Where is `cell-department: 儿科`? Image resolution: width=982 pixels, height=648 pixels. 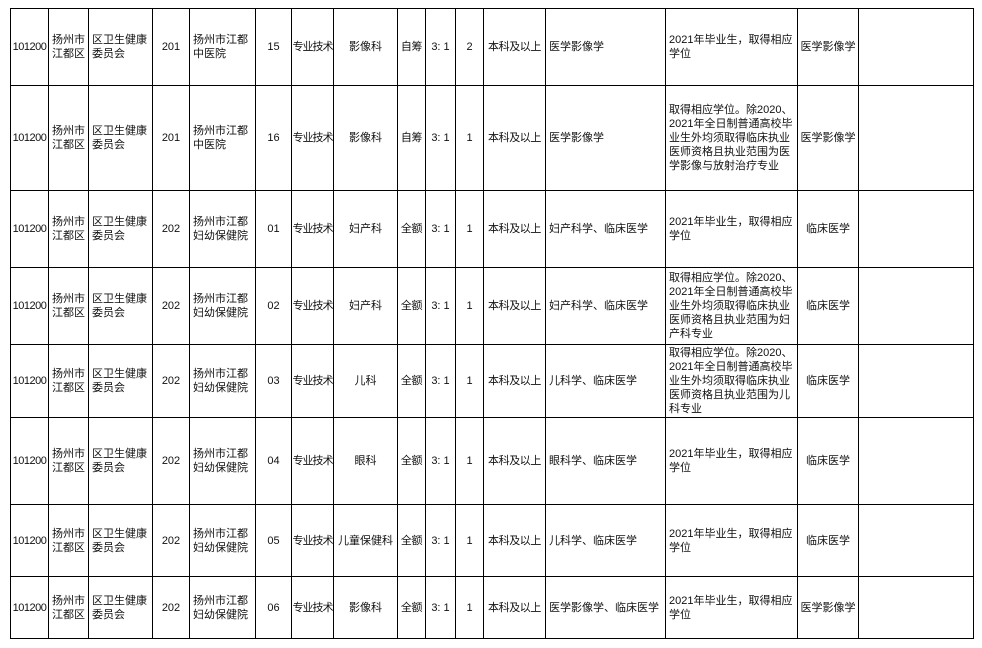
cell-department: 儿科 is located at coordinates (365, 381).